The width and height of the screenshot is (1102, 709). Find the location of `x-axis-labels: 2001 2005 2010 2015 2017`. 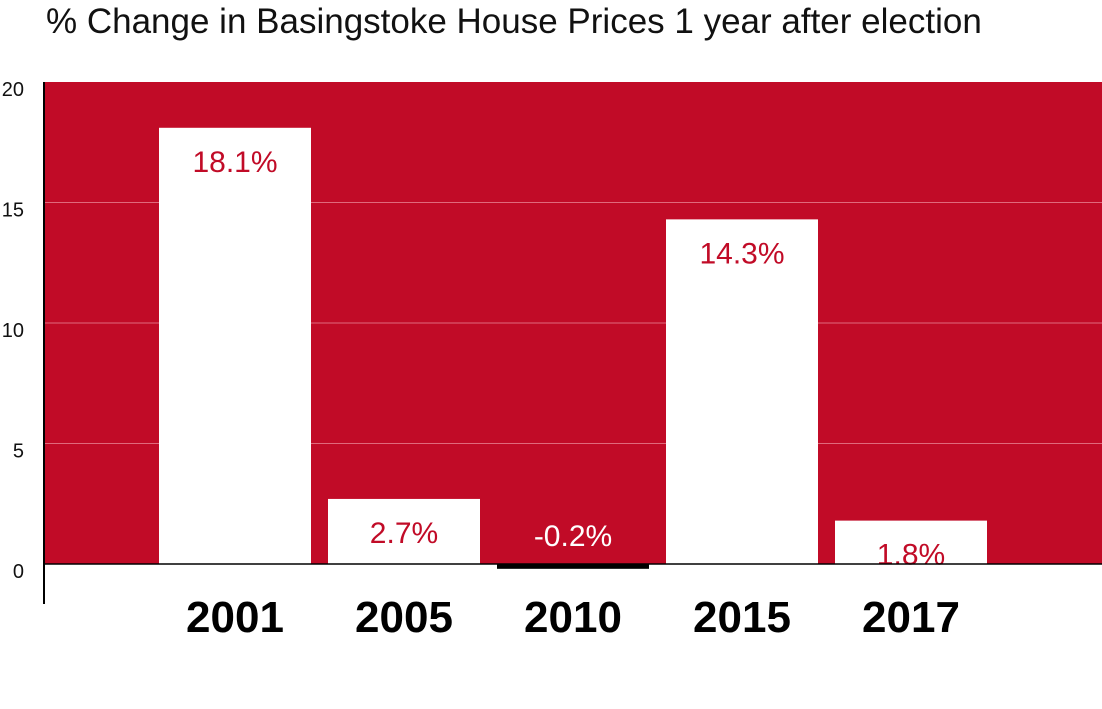

x-axis-labels: 2001 2005 2010 2015 2017 is located at coordinates (573, 617).